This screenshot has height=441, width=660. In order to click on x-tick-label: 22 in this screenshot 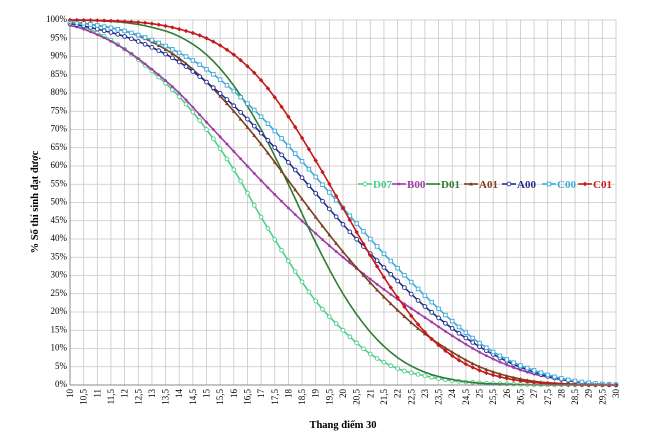, I will do `click(398, 393)`.